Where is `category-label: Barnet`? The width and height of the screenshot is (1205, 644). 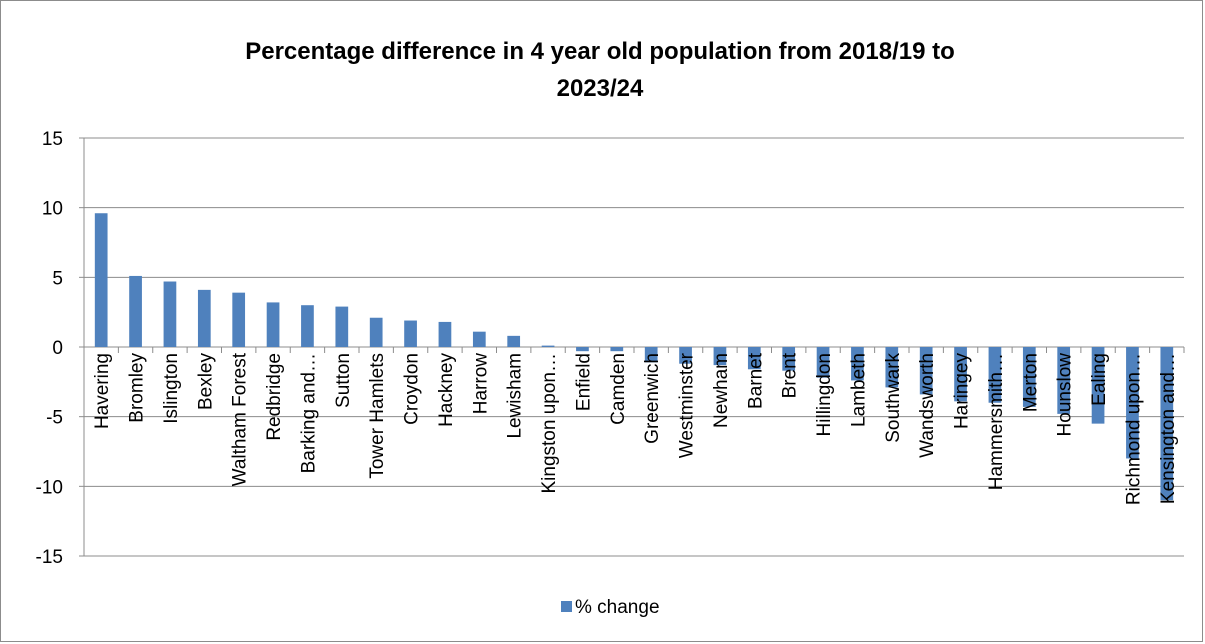
category-label: Barnet is located at coordinates (755, 380).